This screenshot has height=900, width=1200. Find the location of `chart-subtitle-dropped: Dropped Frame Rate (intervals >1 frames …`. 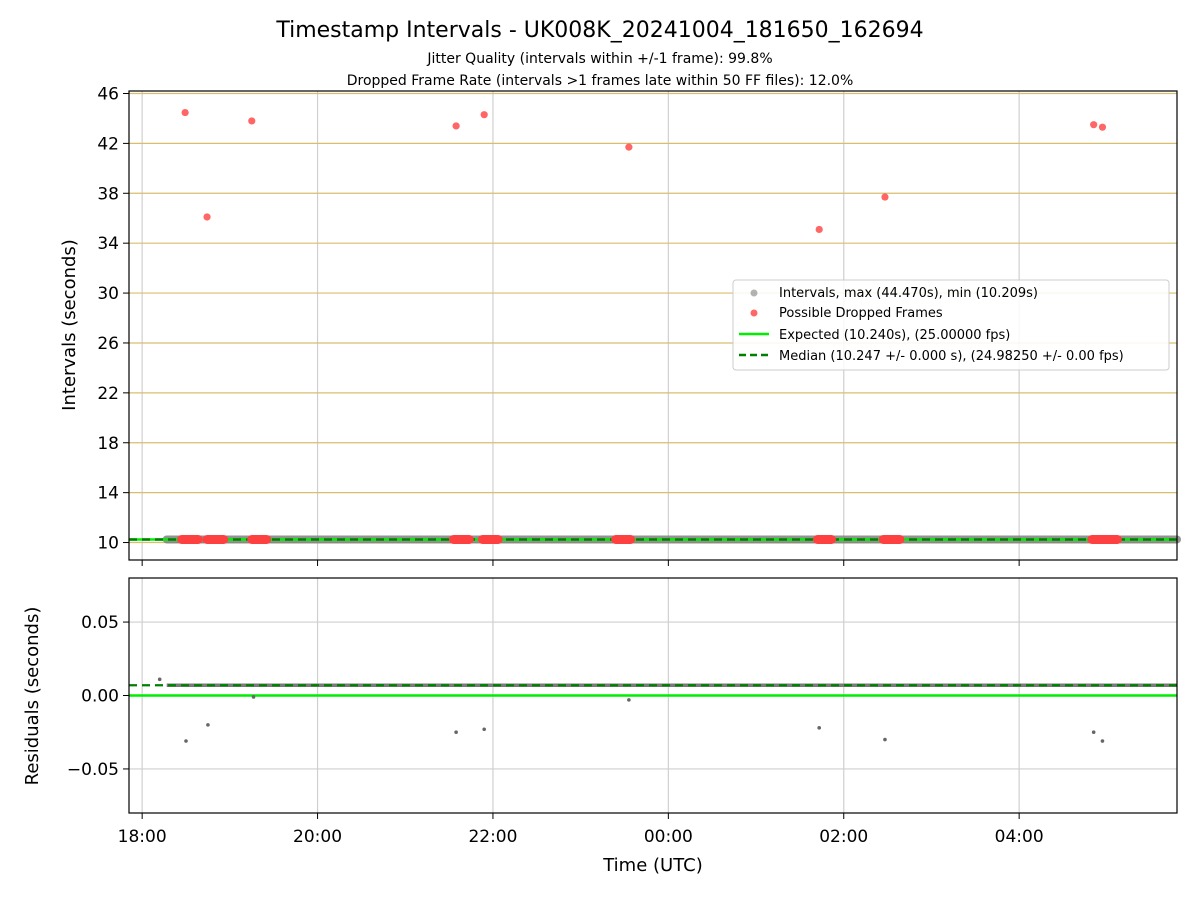

chart-subtitle-dropped: Dropped Frame Rate (intervals >1 frames … is located at coordinates (600, 81).